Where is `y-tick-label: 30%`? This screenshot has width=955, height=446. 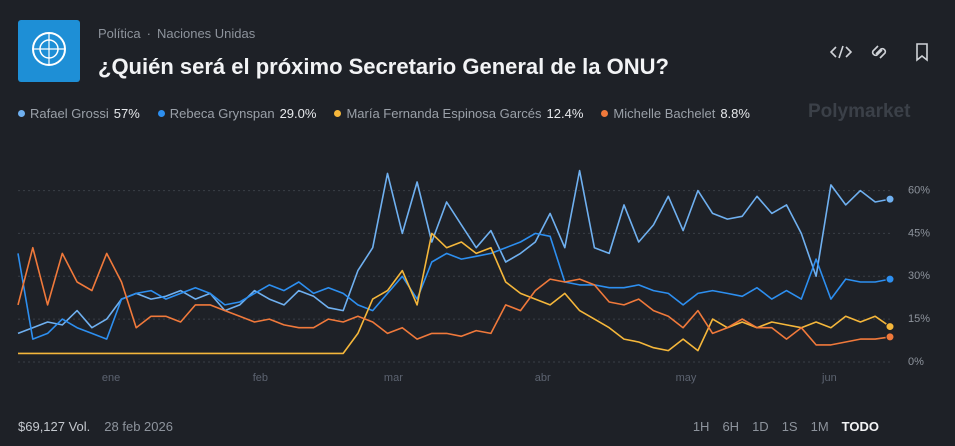
y-tick-label: 30% is located at coordinates (919, 276).